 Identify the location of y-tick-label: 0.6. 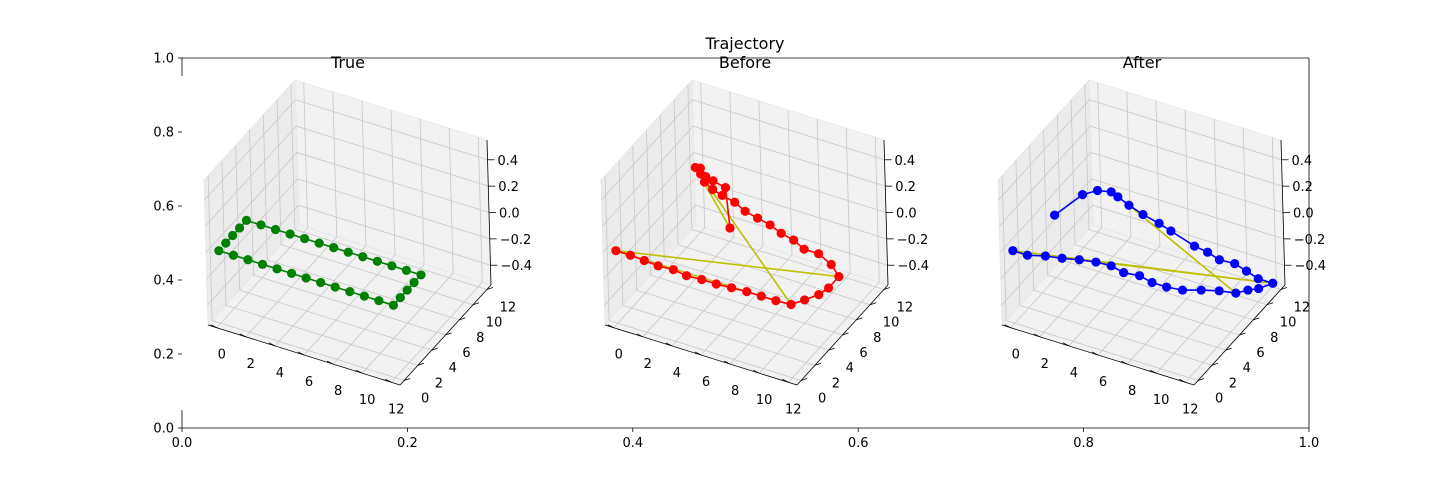
(163, 207).